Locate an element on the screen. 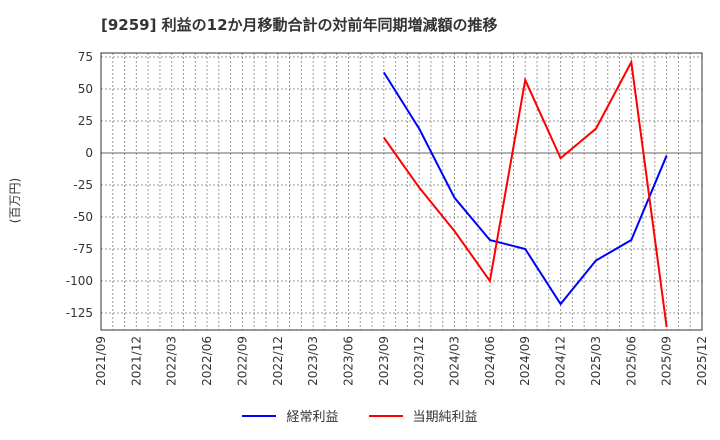 The image size is (720, 440). x-tick-label: 2022/06 is located at coordinates (207, 361).